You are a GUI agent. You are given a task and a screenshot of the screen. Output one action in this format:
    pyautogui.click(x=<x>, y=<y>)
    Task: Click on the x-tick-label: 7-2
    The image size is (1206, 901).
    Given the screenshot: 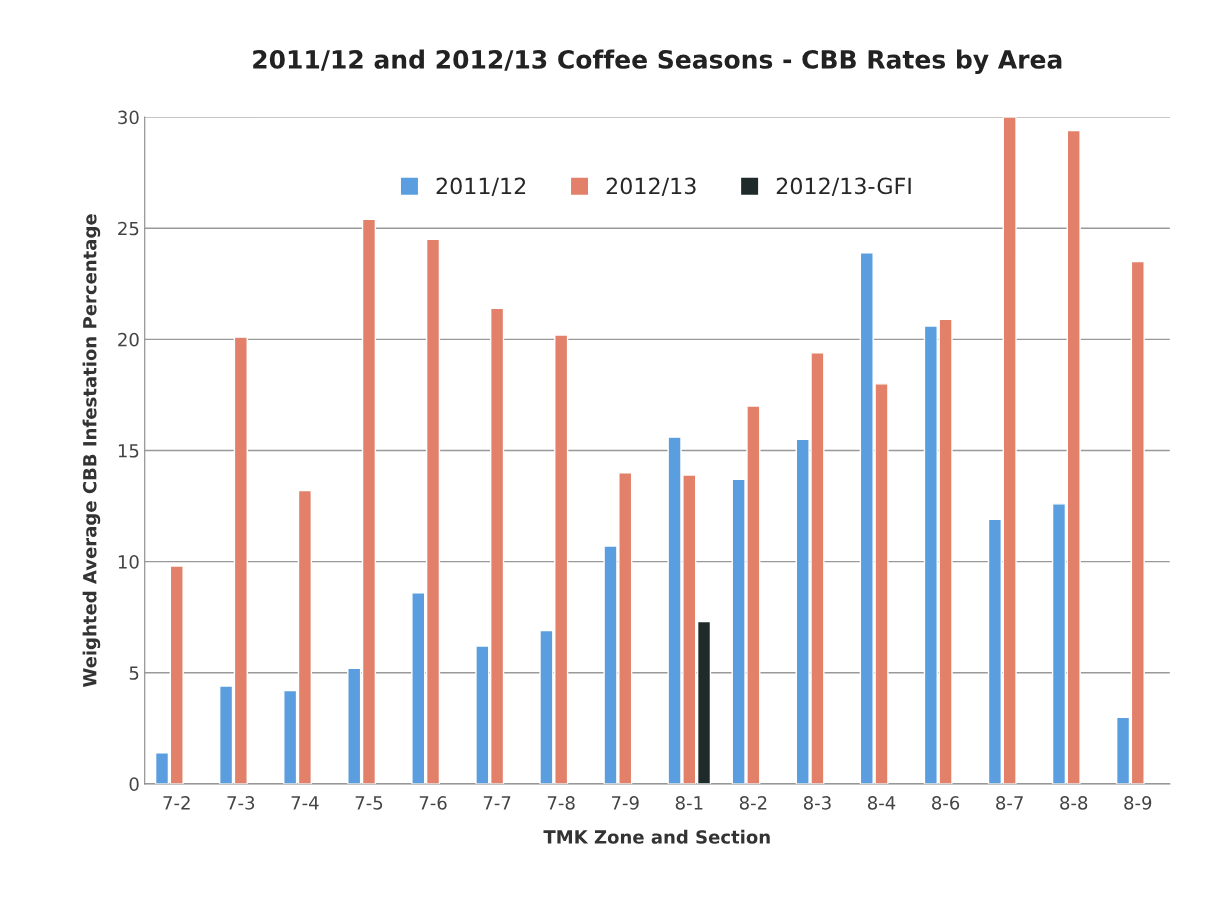 What is the action you would take?
    pyautogui.click(x=176, y=802)
    